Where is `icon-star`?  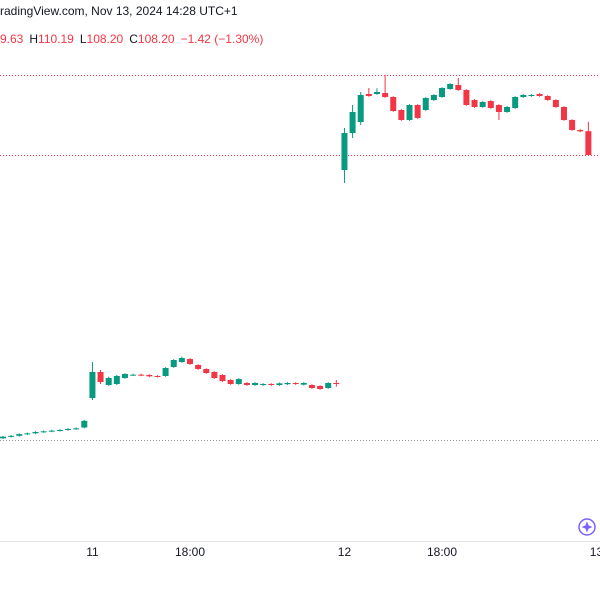
icon-star is located at coordinates (587, 527).